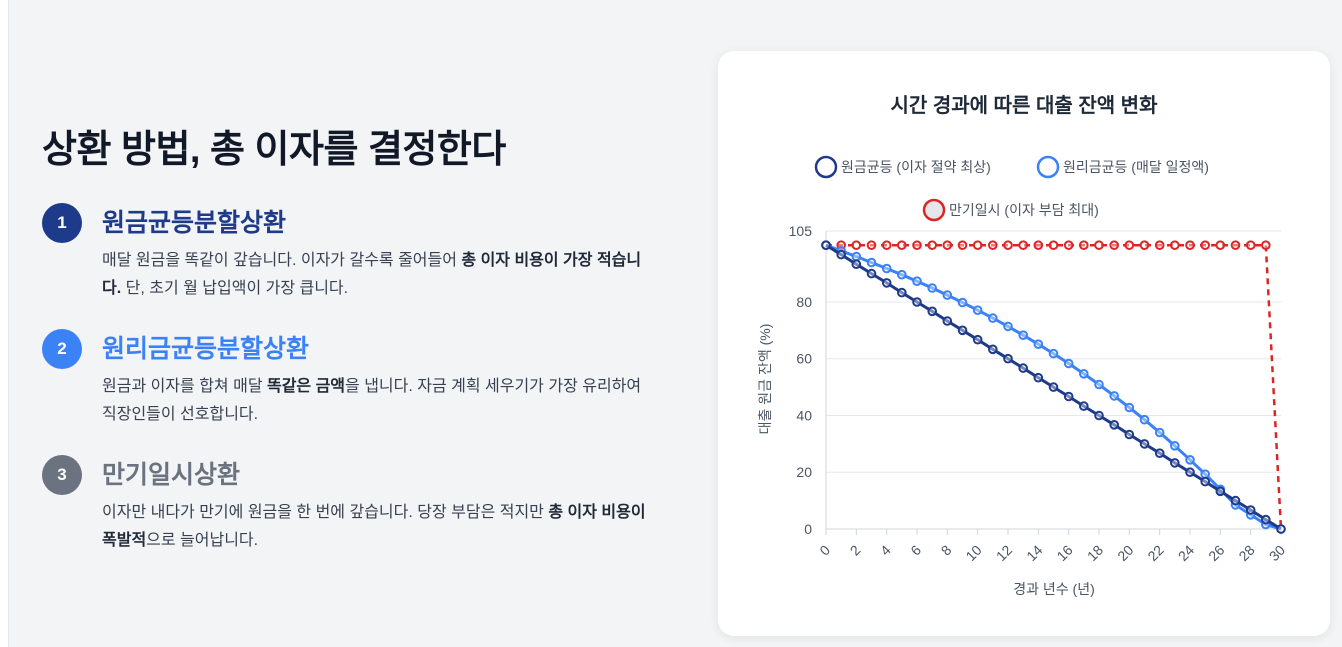 Image resolution: width=1342 pixels, height=647 pixels. I want to click on method-1-desc-text: 매달 원금을 똑같이 갚습니다. 이자가 갈수록 줄어들어, so click(282, 260).